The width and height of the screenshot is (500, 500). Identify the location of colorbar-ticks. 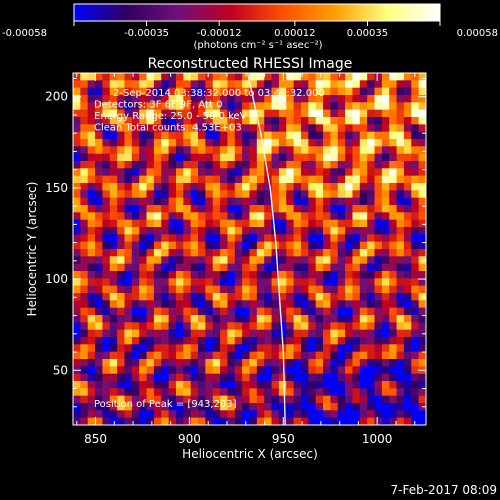
(257, 23).